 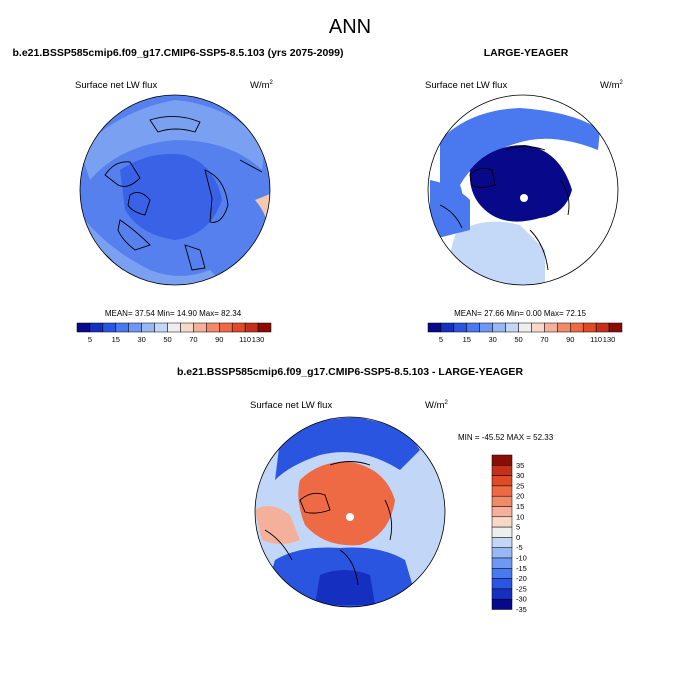 What do you see at coordinates (521, 558) in the screenshot?
I see `panel3-colorbar-tick-label: -10` at bounding box center [521, 558].